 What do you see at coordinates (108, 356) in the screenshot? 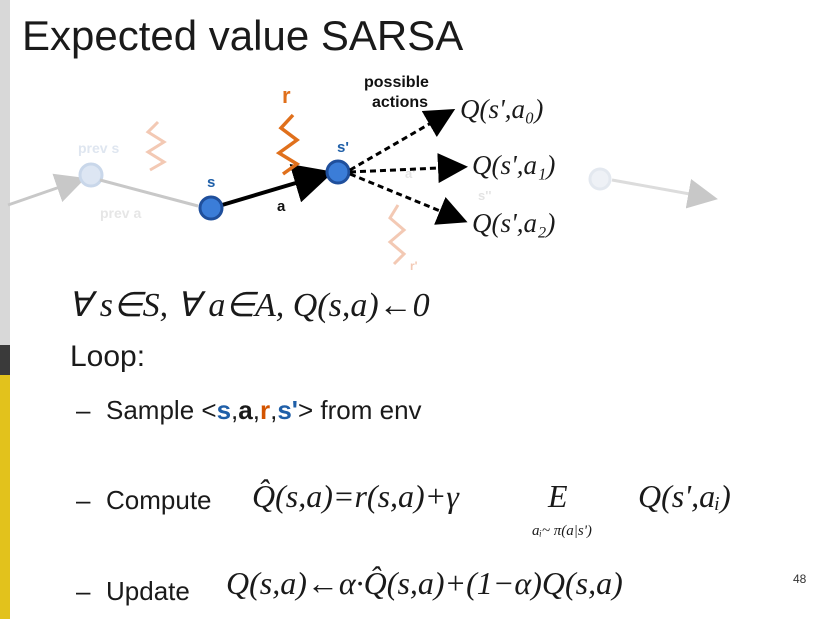
I see `loop-label: Loop:` at bounding box center [108, 356].